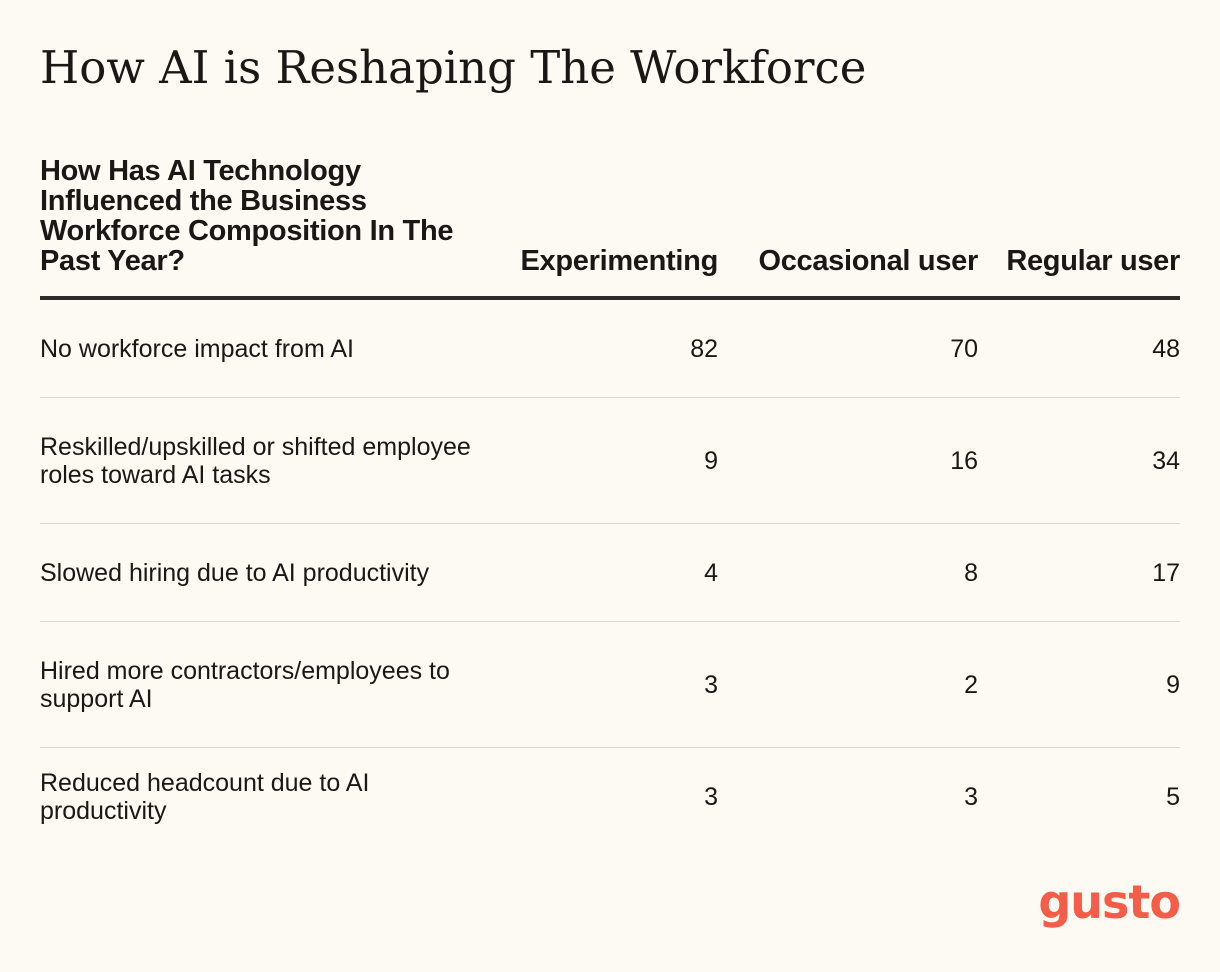 This screenshot has height=972, width=1220. Describe the element at coordinates (610, 348) in the screenshot. I see `table-row: No workforce impact from AI 82 70 48` at that location.